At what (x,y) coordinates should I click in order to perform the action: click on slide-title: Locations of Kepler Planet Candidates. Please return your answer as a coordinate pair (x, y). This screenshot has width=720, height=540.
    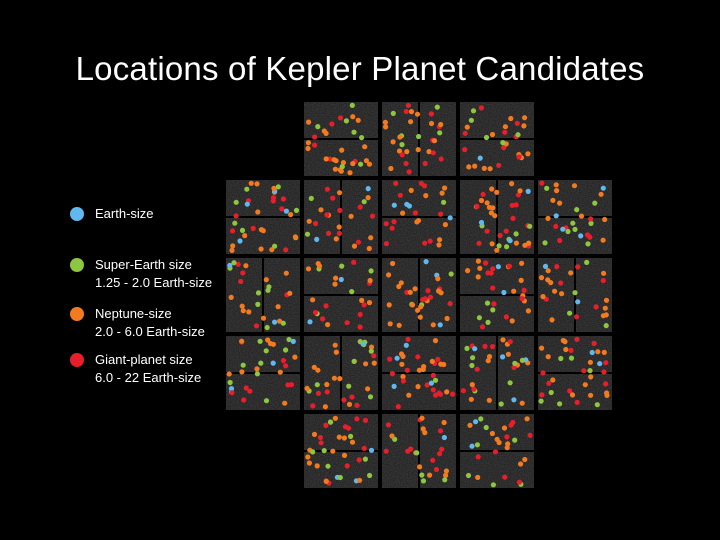
    Looking at the image, I should click on (360, 68).